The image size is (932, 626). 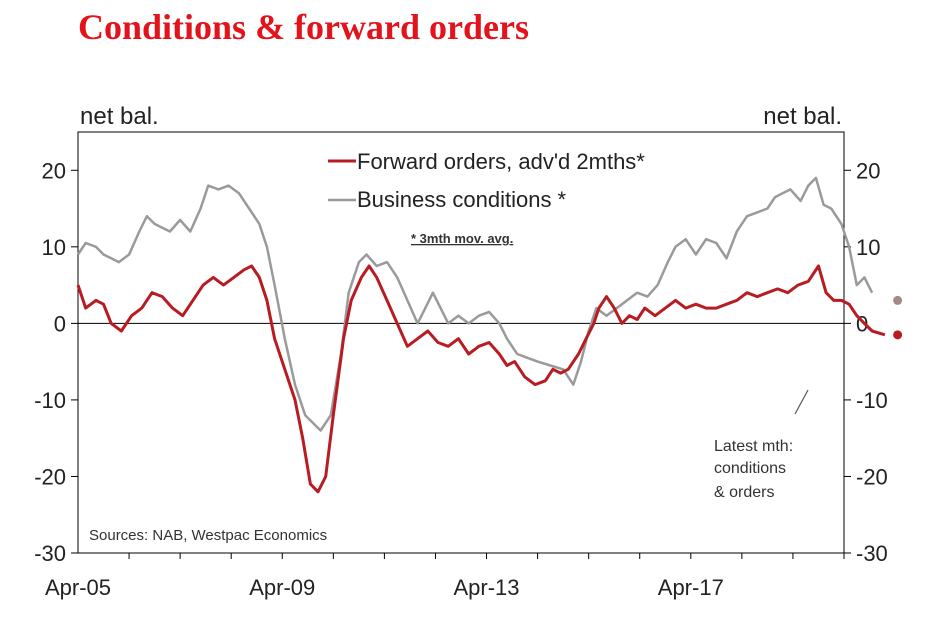 I want to click on x-tick-label: Apr-05, so click(x=78, y=587).